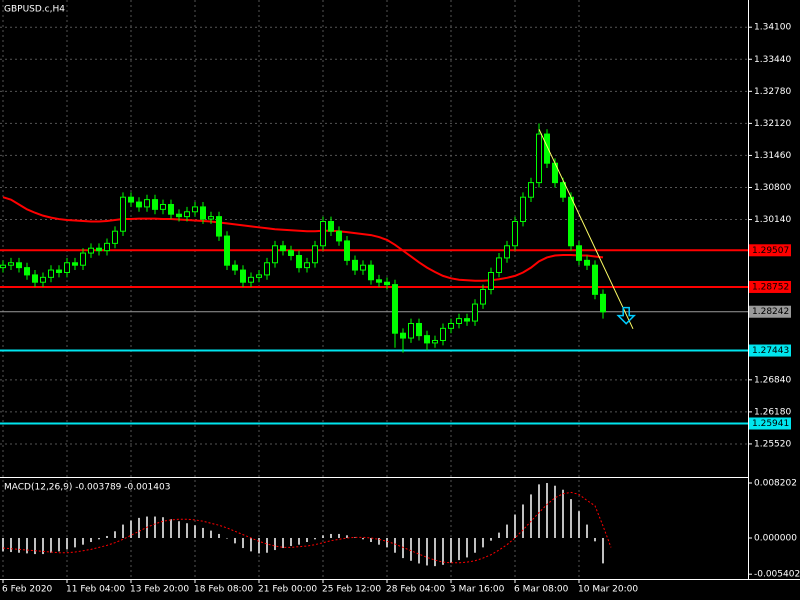 Image resolution: width=800 pixels, height=600 pixels. Describe the element at coordinates (541, 590) in the screenshot. I see `x-tick-label: 6 Mar 08:00` at that location.